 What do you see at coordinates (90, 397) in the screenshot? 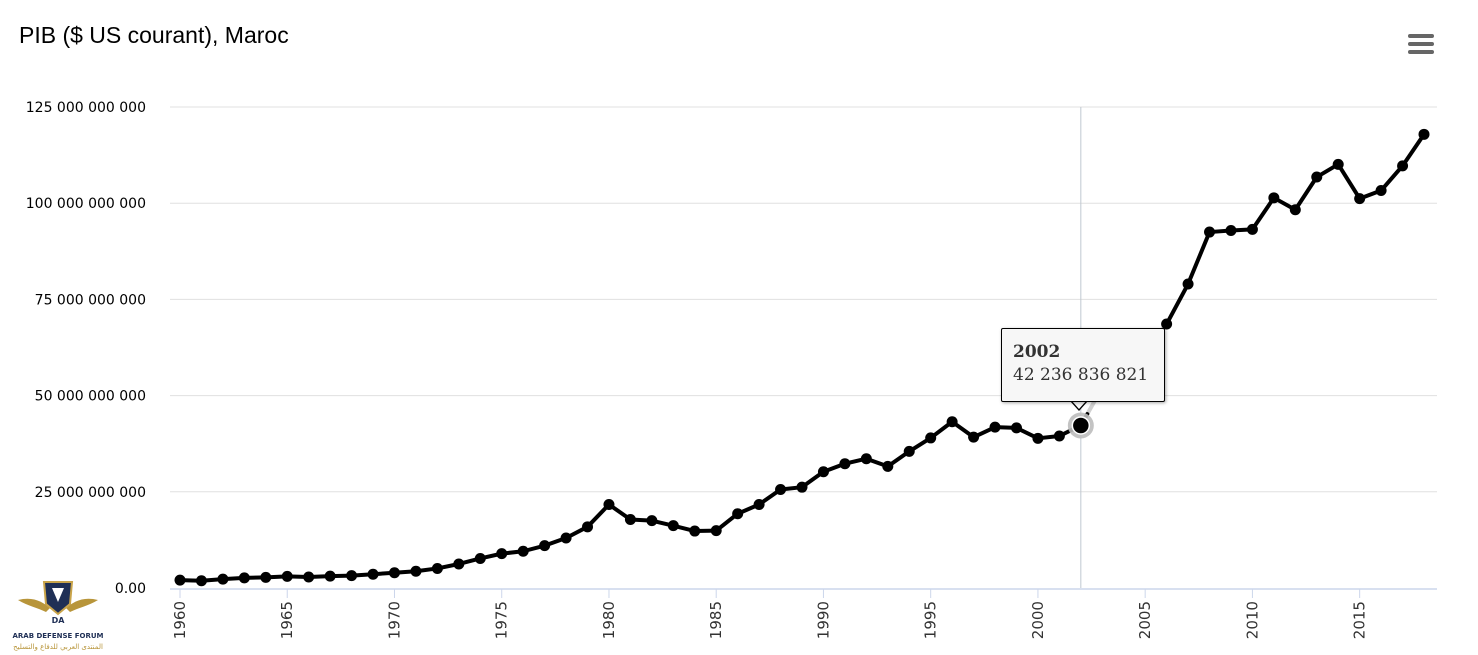
I see `y-tick-label: 50 000 000 000` at bounding box center [90, 397].